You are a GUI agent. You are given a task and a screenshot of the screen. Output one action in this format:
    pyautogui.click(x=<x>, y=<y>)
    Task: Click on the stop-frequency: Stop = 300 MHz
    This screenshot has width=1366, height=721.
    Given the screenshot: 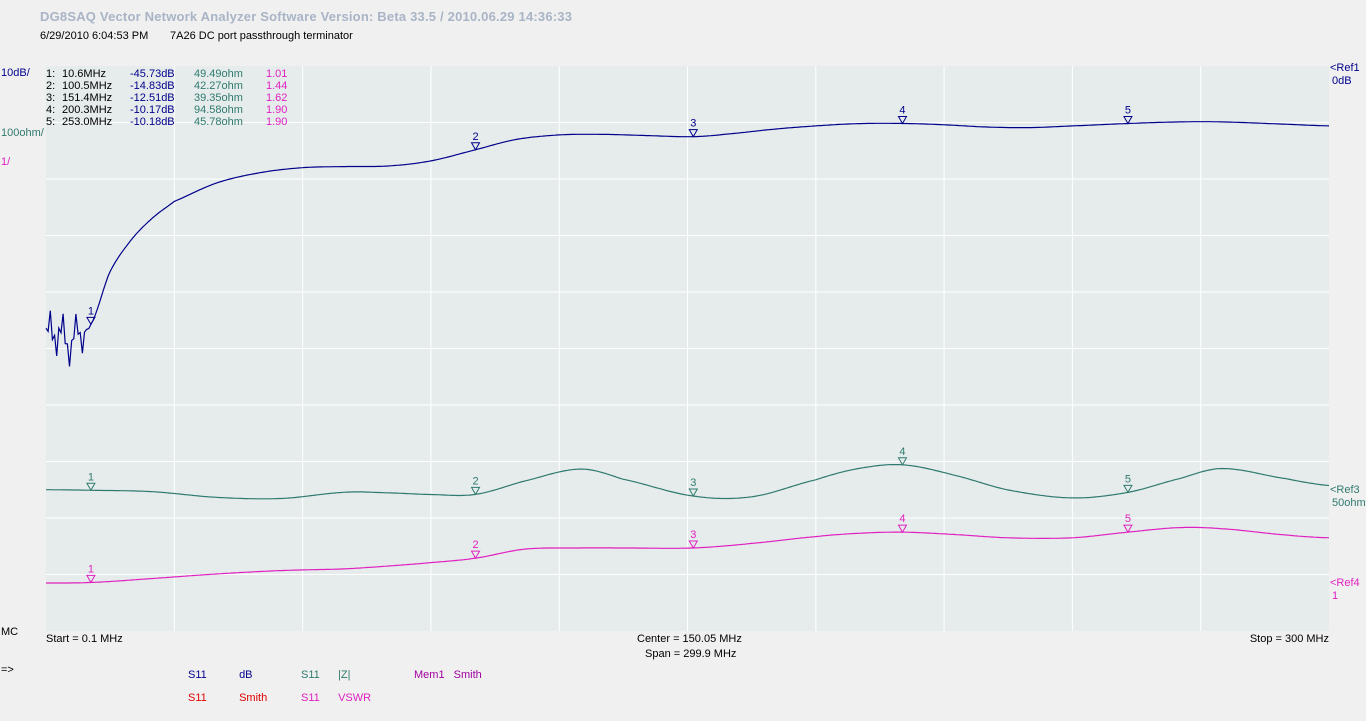 What is the action you would take?
    pyautogui.click(x=1289, y=639)
    